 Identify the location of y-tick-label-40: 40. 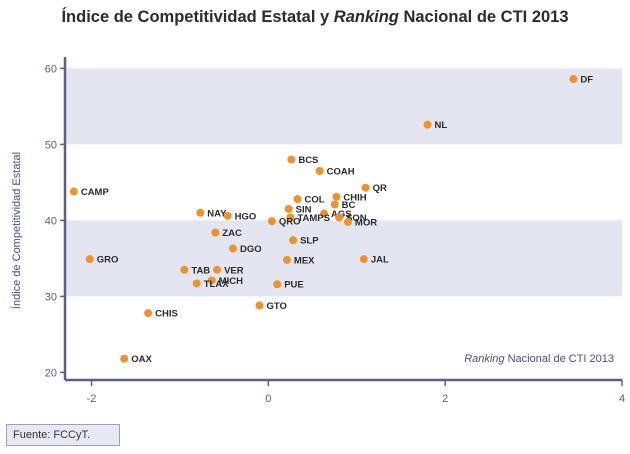
(51, 221).